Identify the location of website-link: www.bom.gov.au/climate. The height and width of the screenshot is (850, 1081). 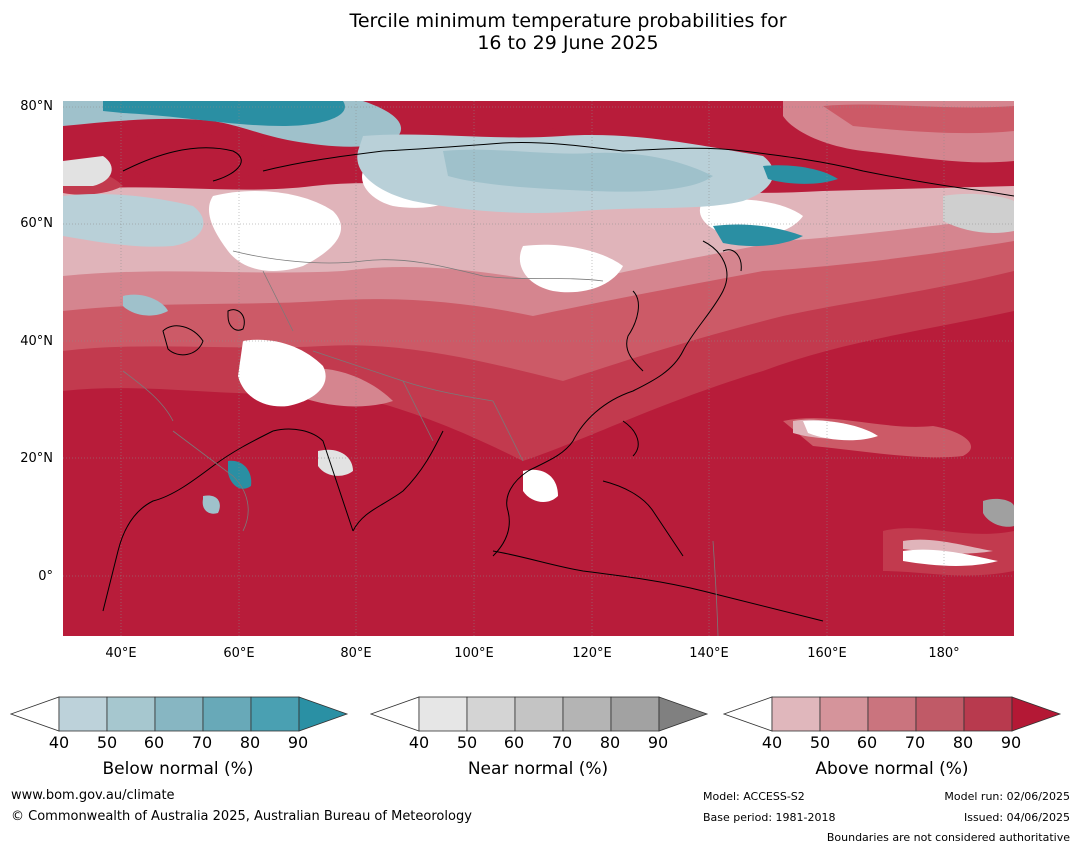
(93, 795).